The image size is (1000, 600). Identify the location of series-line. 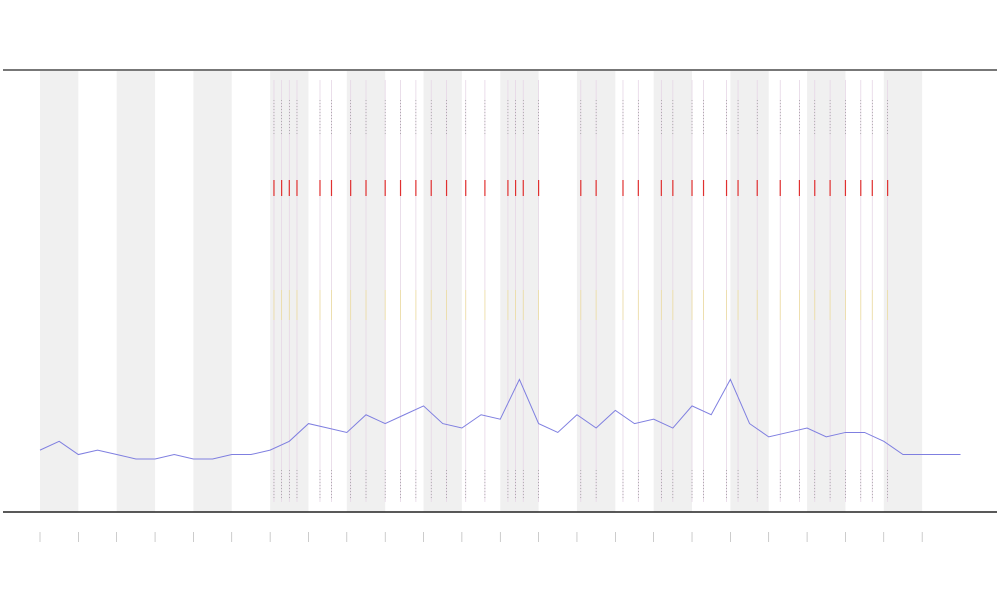
(500, 419).